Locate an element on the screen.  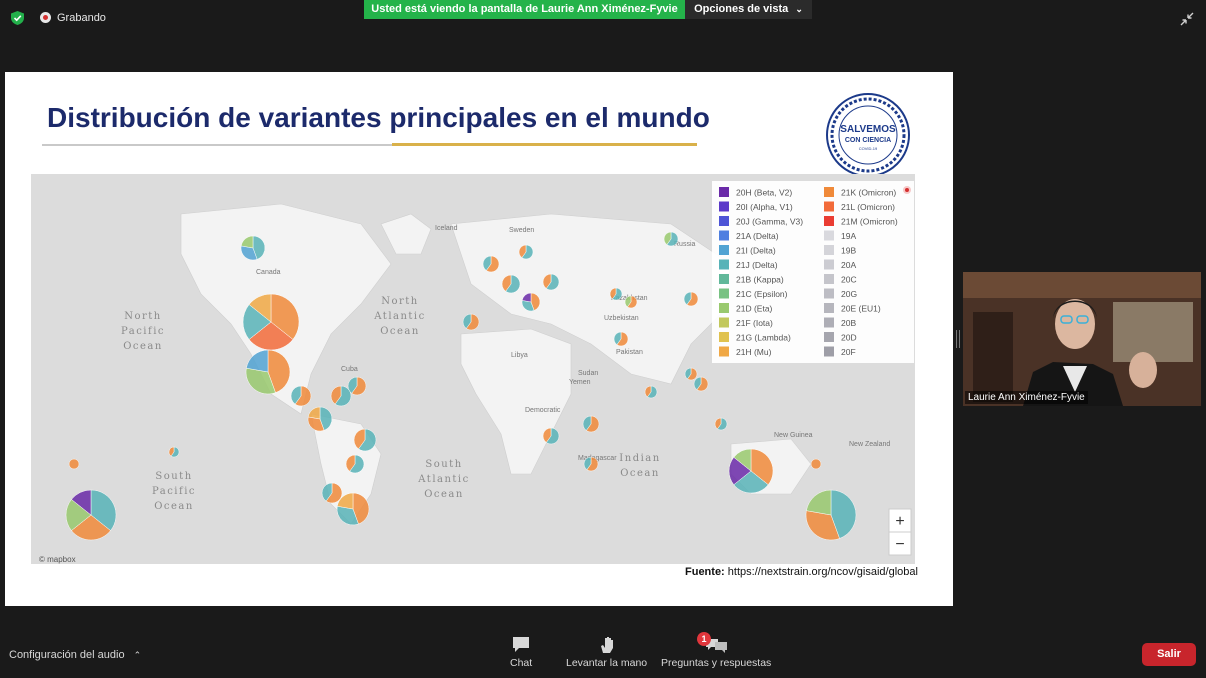
leave-meeting-button: Salir is located at coordinates (1169, 654).